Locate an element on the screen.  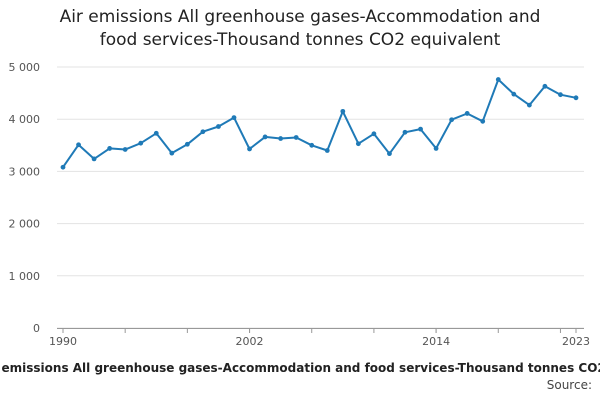
y-tick-label: 3 000 is located at coordinates (25, 171).